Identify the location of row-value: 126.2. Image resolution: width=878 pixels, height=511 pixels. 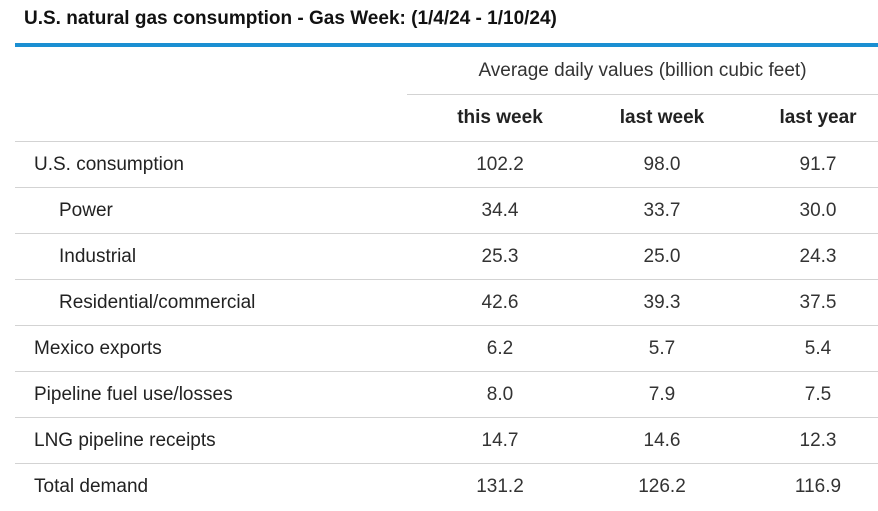
(662, 486).